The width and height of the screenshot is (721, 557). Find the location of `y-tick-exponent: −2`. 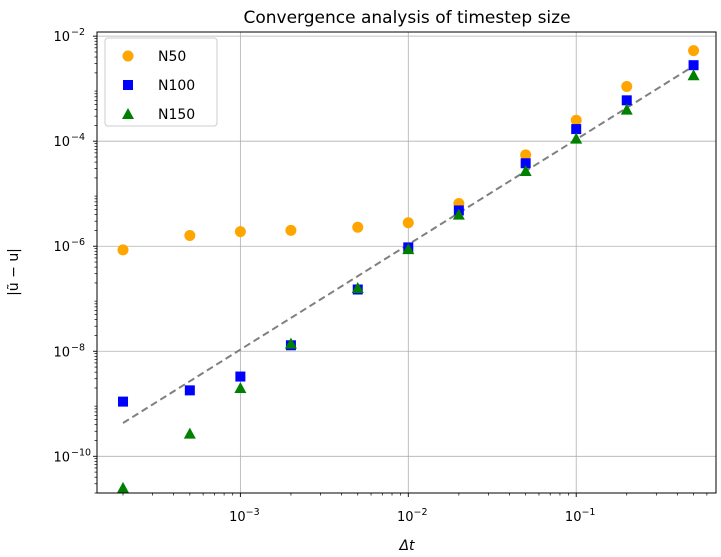

y-tick-exponent: −2 is located at coordinates (78, 32).